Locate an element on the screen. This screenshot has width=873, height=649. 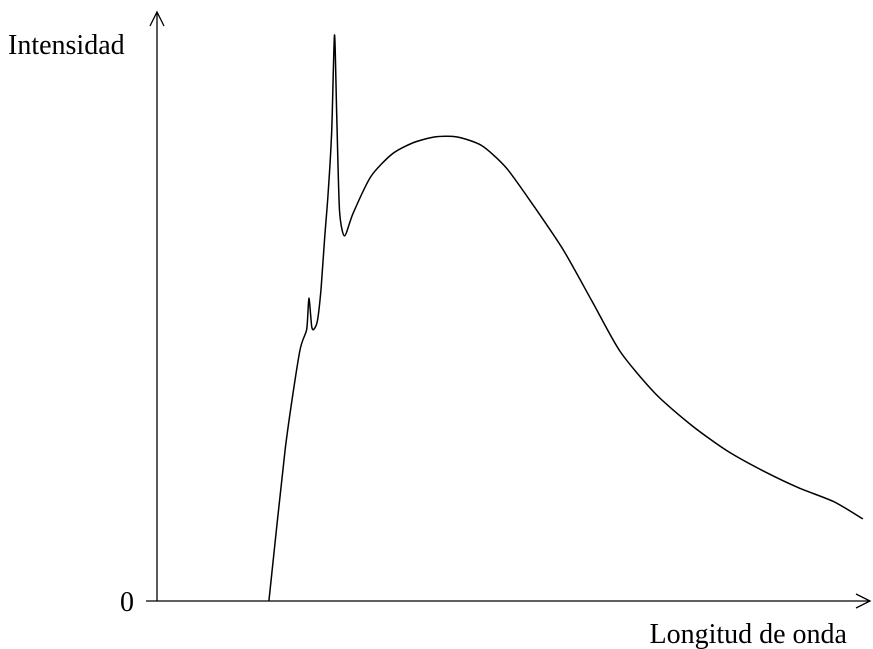
x-axis-arrowhead is located at coordinates (863, 601).